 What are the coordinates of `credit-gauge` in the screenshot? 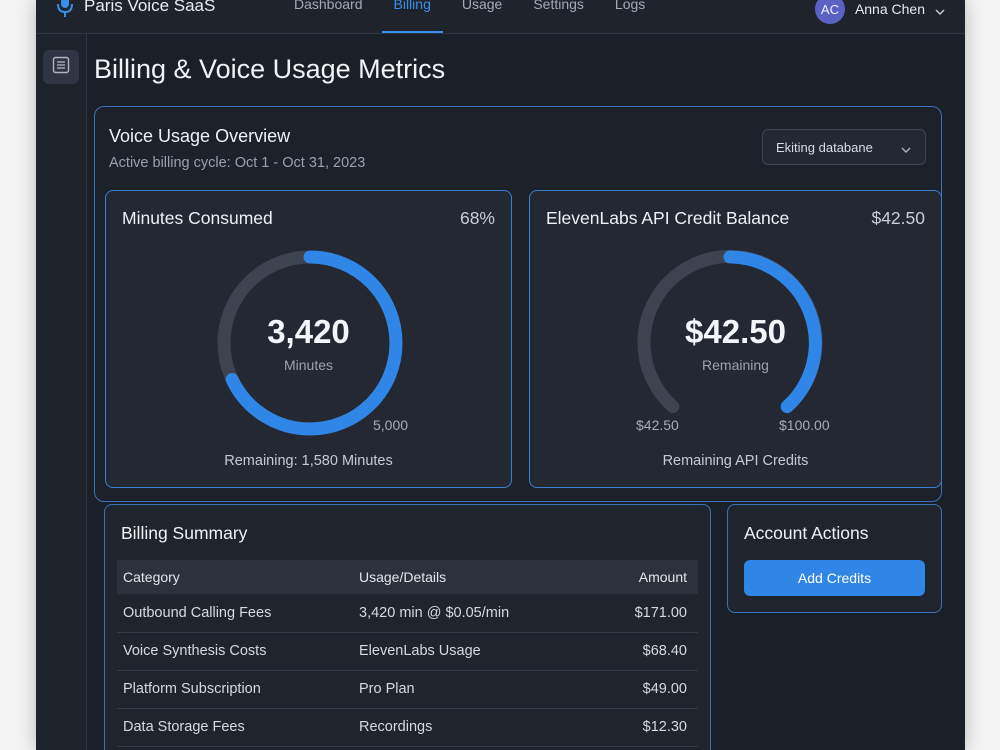 It's located at (730, 331).